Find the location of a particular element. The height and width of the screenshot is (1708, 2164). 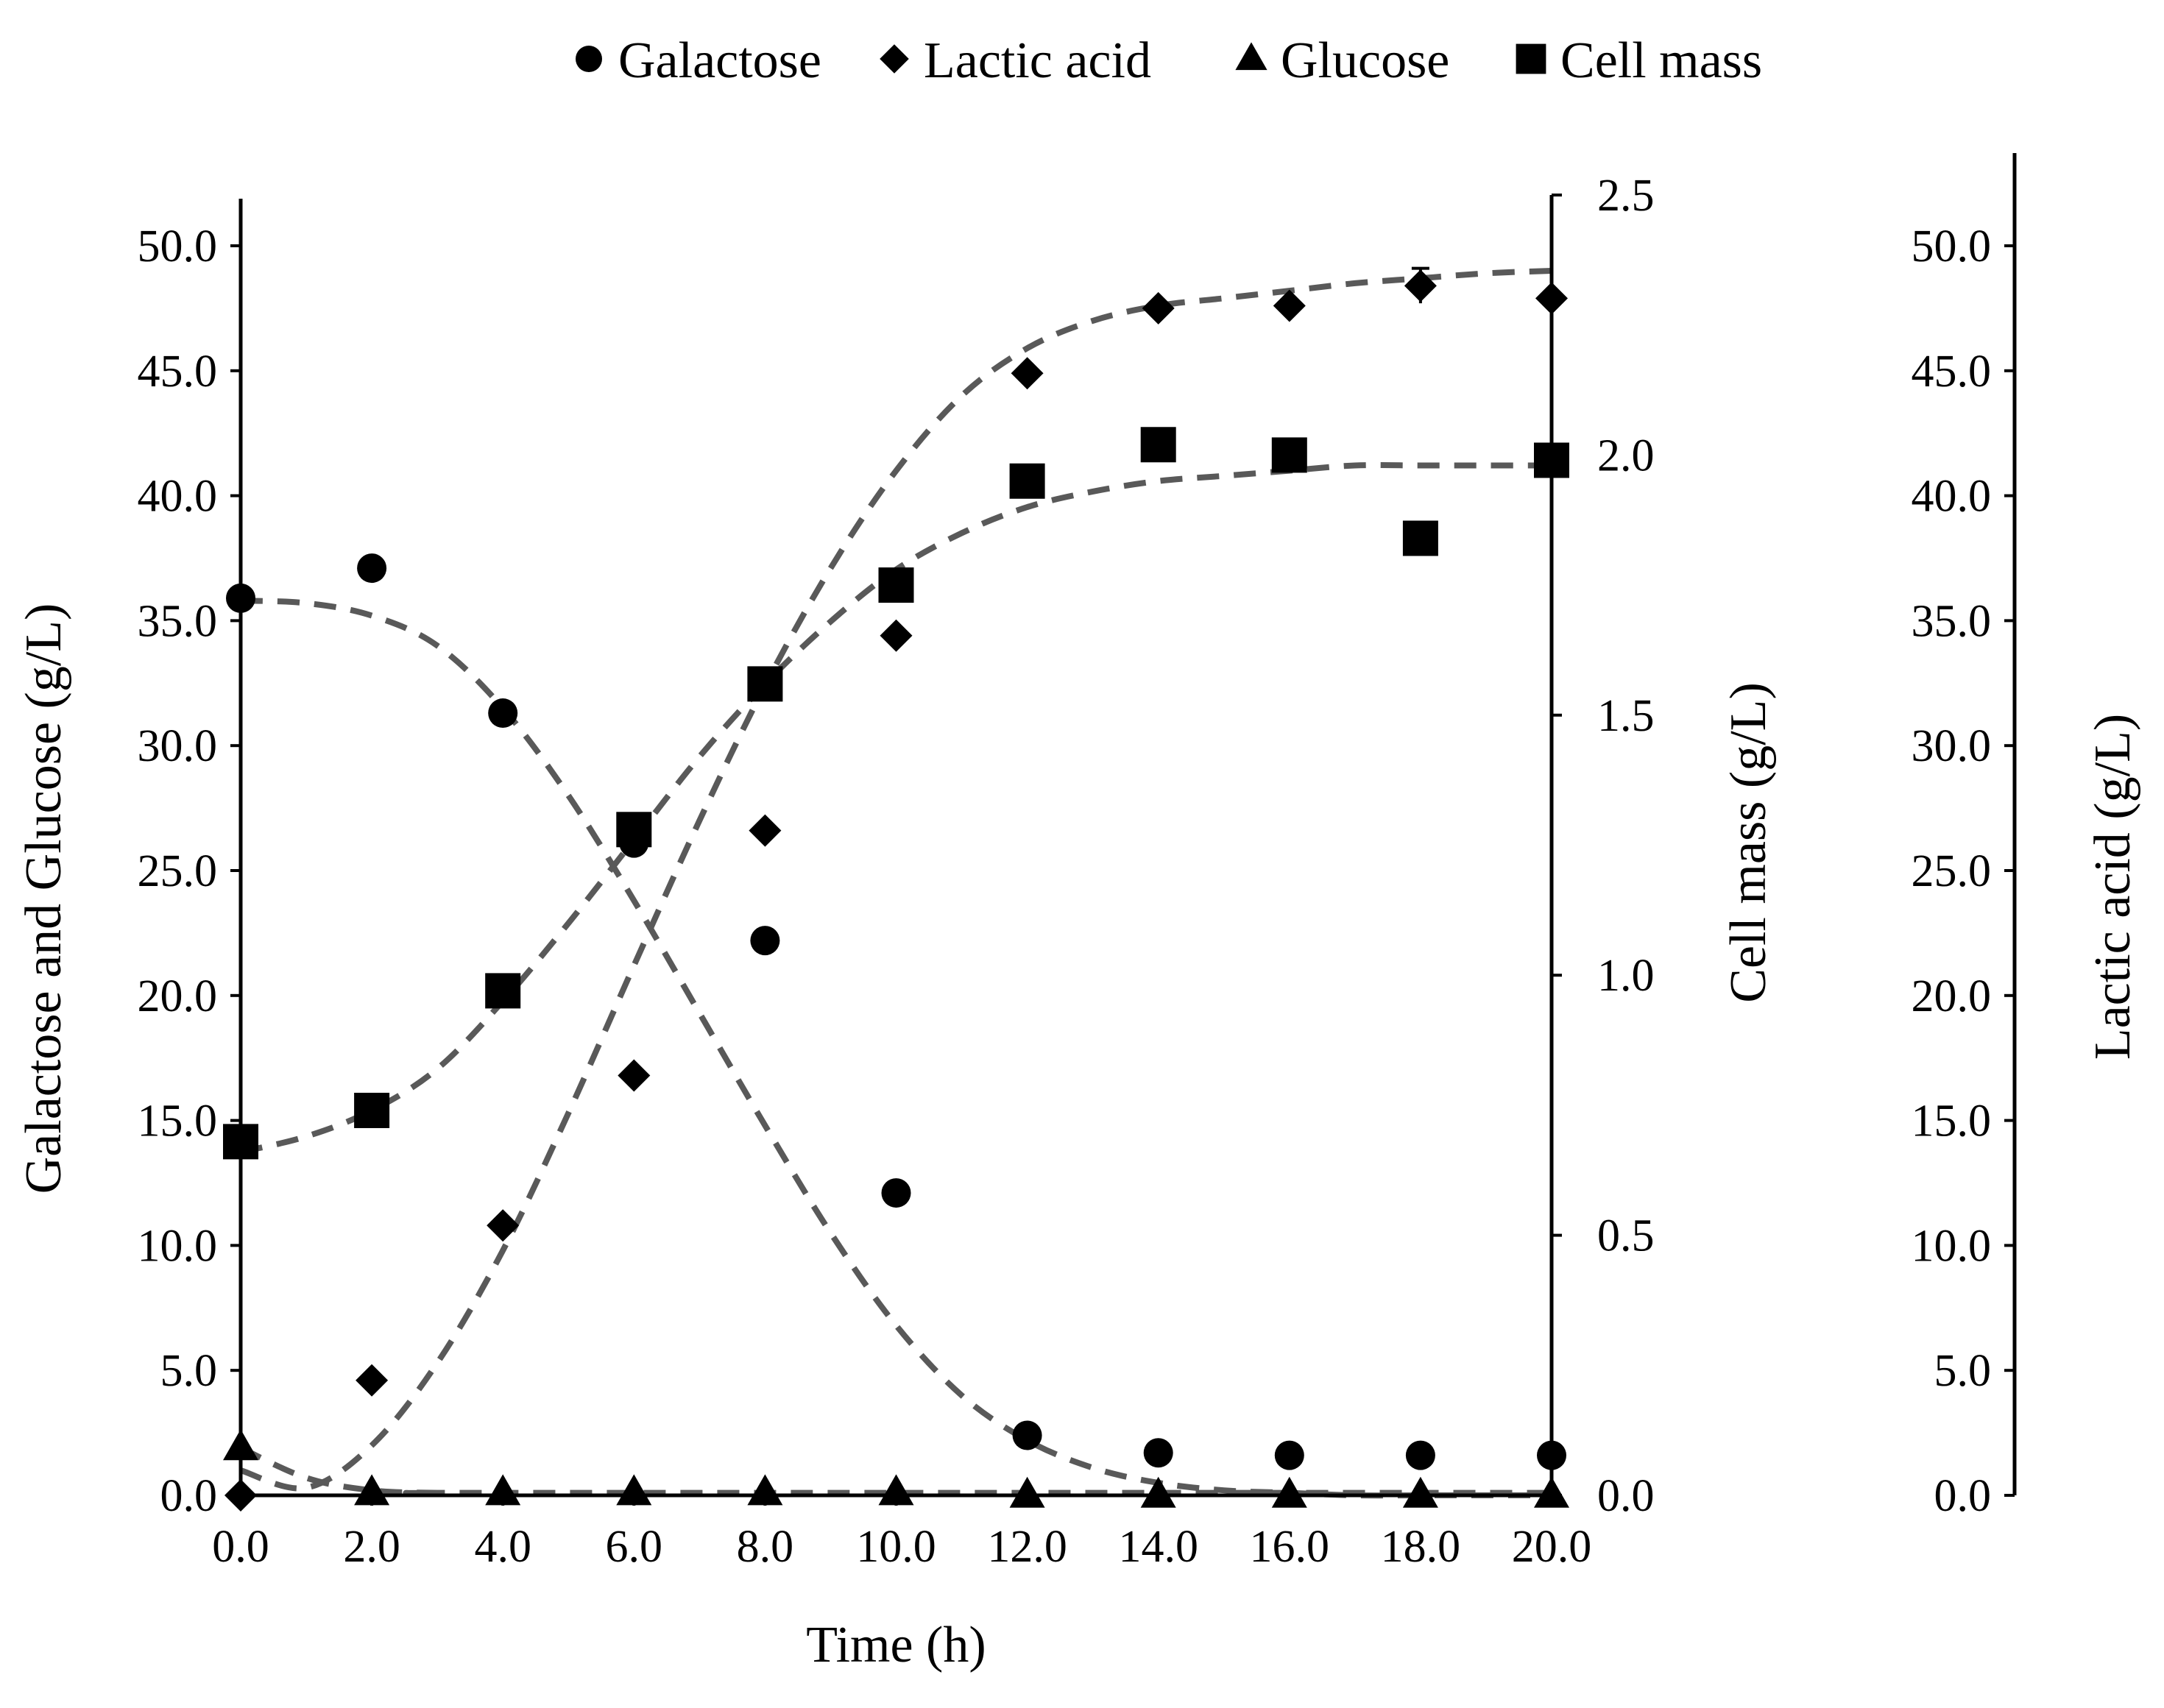

left-y-tick-label: 40.0 is located at coordinates (178, 497).